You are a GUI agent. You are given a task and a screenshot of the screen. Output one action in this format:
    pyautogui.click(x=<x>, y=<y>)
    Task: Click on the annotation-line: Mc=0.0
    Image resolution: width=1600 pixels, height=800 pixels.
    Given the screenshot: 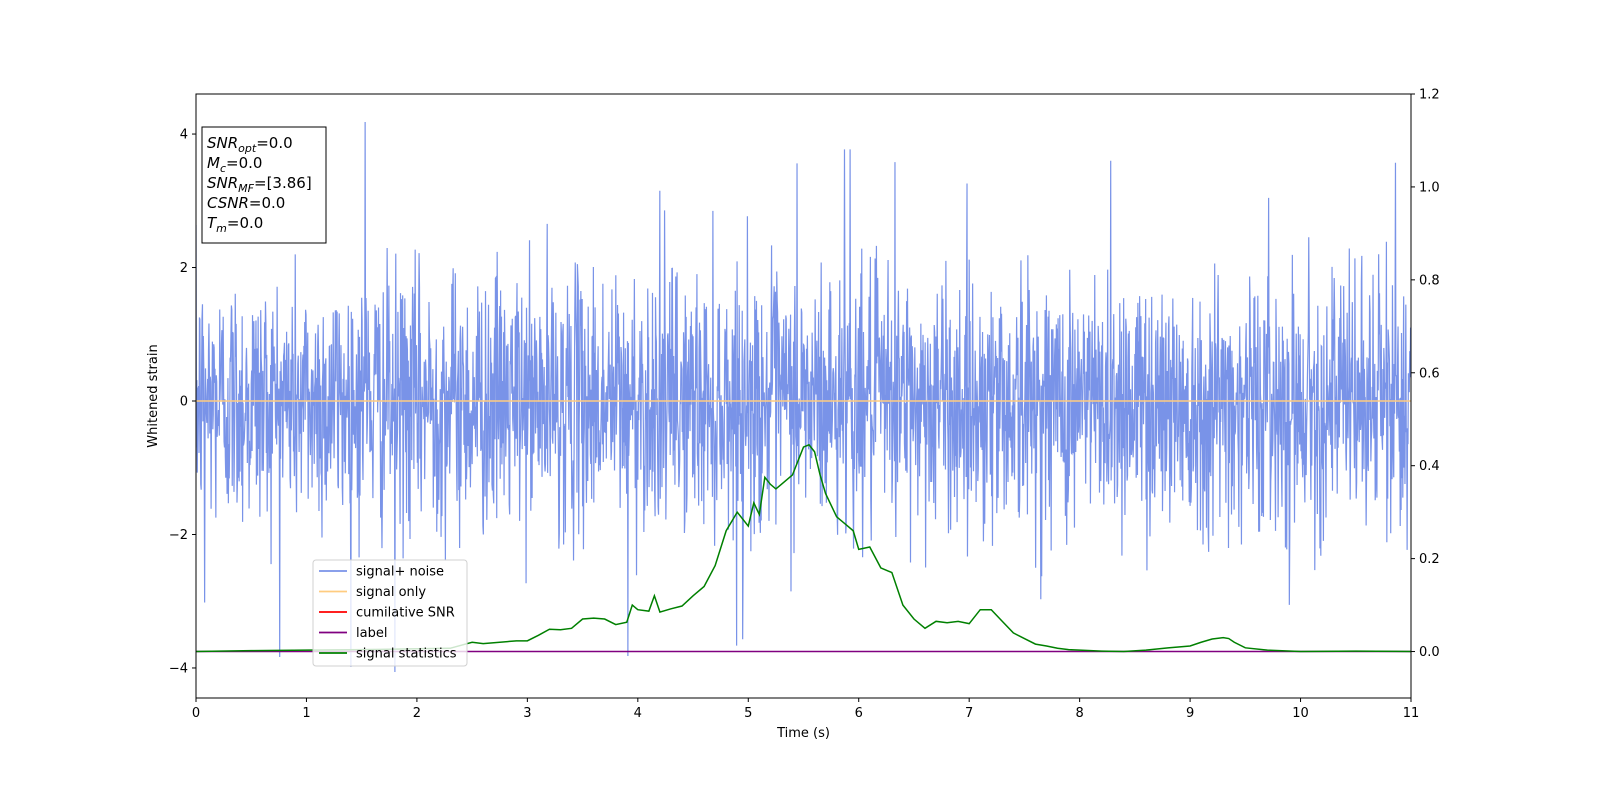 What is the action you would take?
    pyautogui.click(x=234, y=164)
    